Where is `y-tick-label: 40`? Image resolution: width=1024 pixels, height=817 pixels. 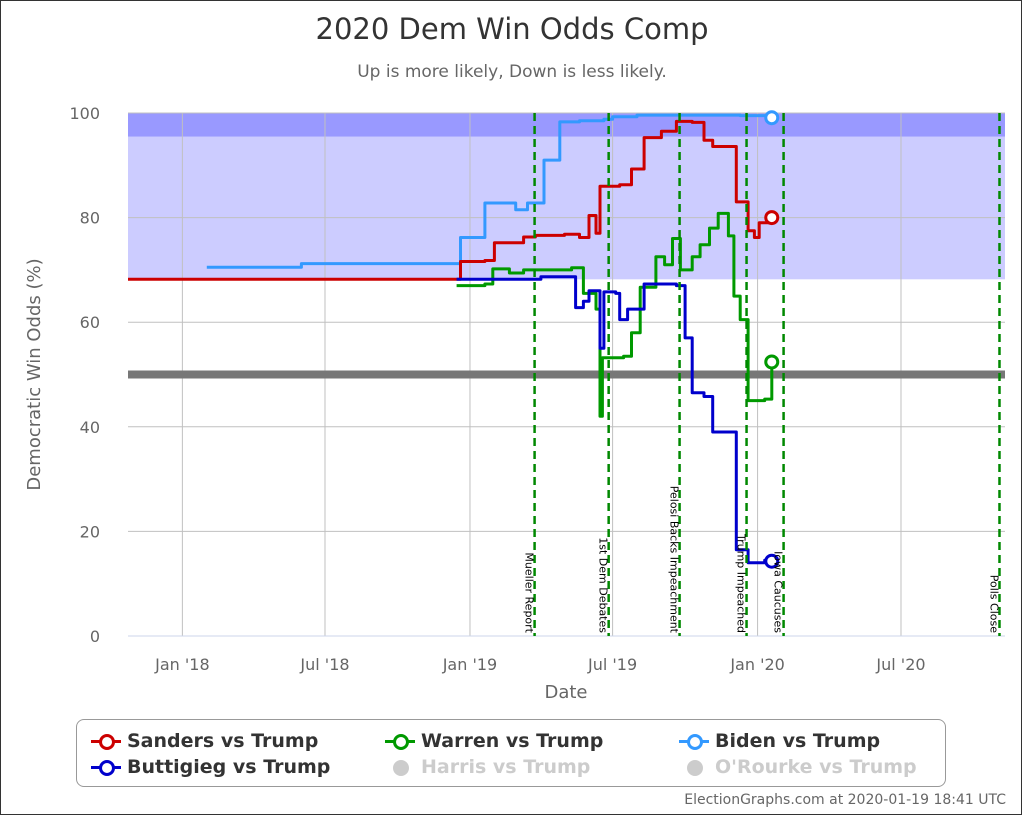
y-tick-label: 40 is located at coordinates (90, 427).